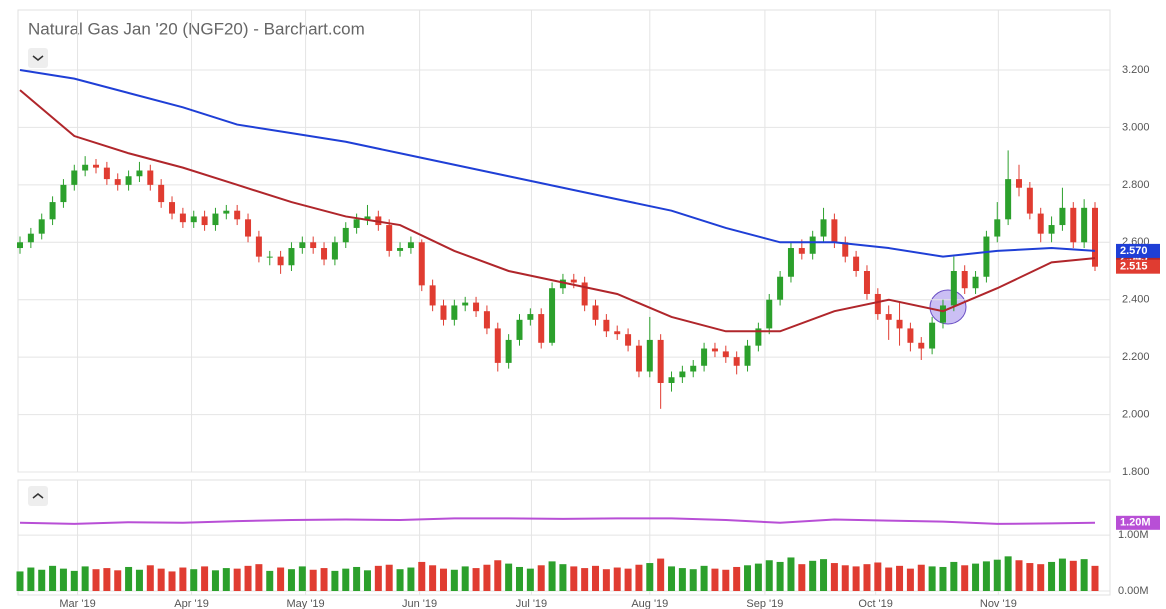 This screenshot has width=1166, height=609. I want to click on y-tick-label: 2.800, so click(1136, 185).